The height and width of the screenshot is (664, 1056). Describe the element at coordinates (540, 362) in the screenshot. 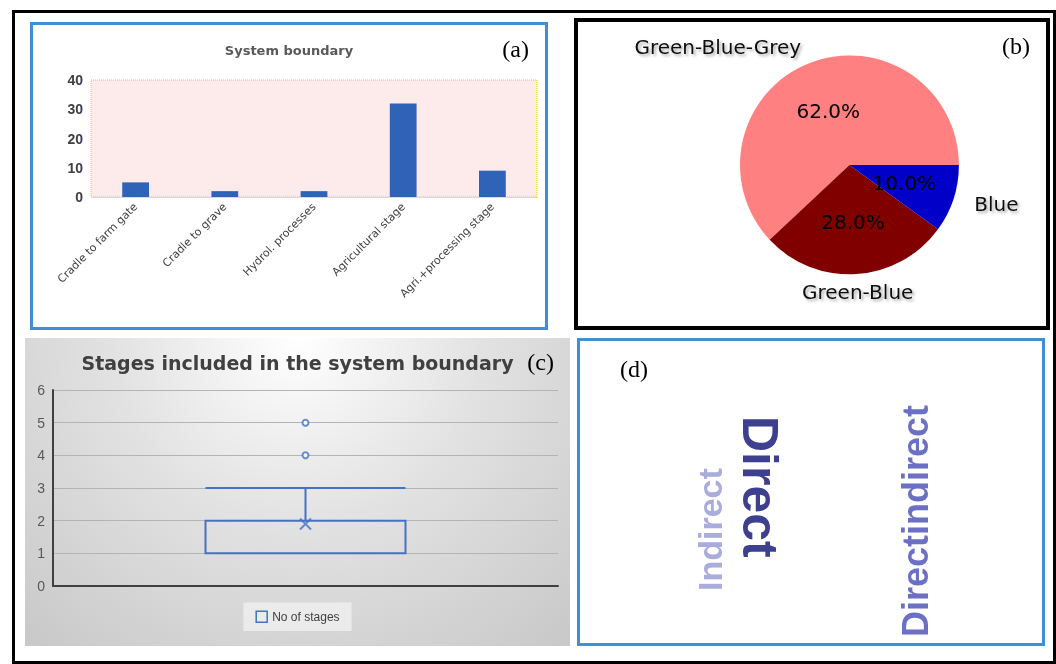

I see `text: (c)` at that location.